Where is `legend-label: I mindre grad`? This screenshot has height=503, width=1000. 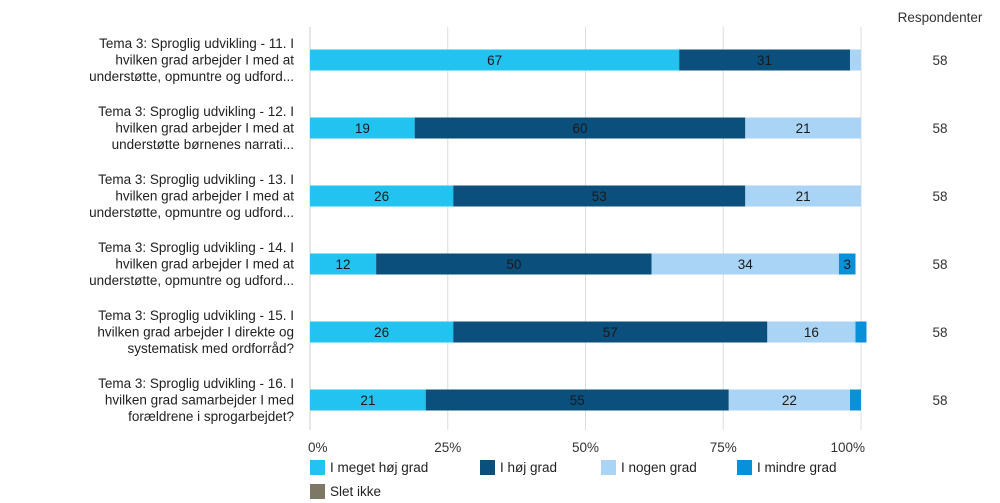
legend-label: I mindre grad is located at coordinates (797, 467).